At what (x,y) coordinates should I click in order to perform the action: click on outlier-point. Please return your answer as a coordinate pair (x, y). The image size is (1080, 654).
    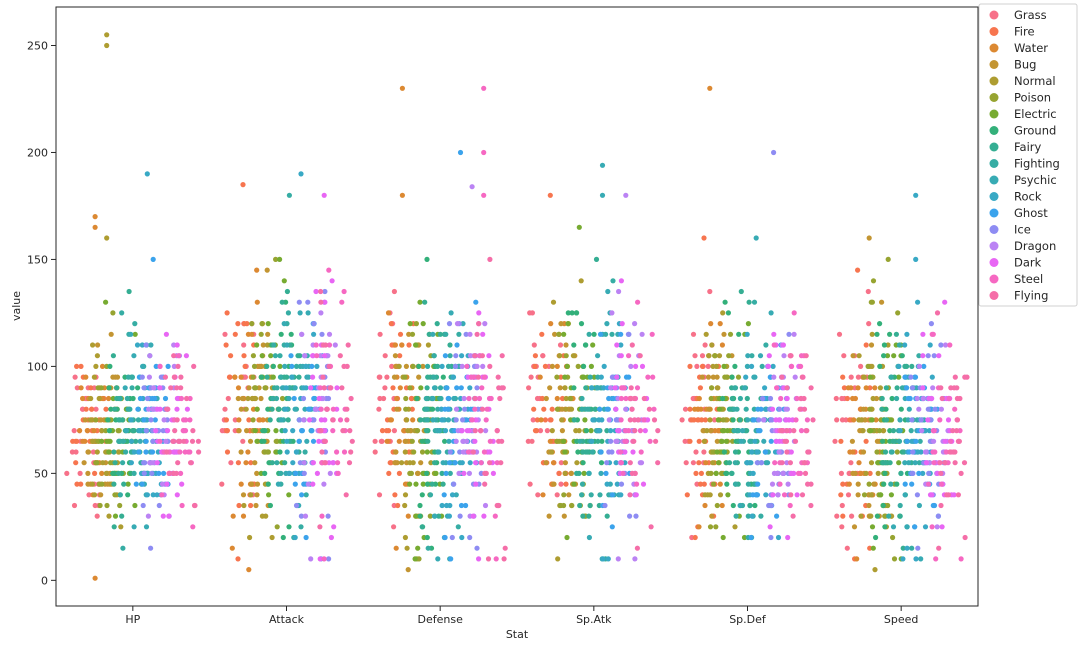
    Looking at the image, I should click on (916, 195).